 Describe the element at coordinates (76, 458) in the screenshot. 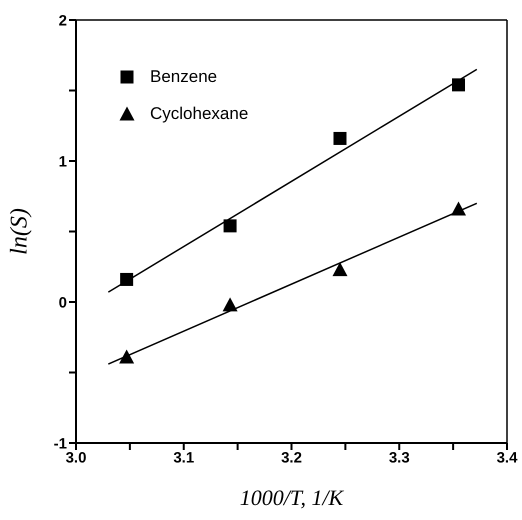

I see `x-tick-label: 3.0` at that location.